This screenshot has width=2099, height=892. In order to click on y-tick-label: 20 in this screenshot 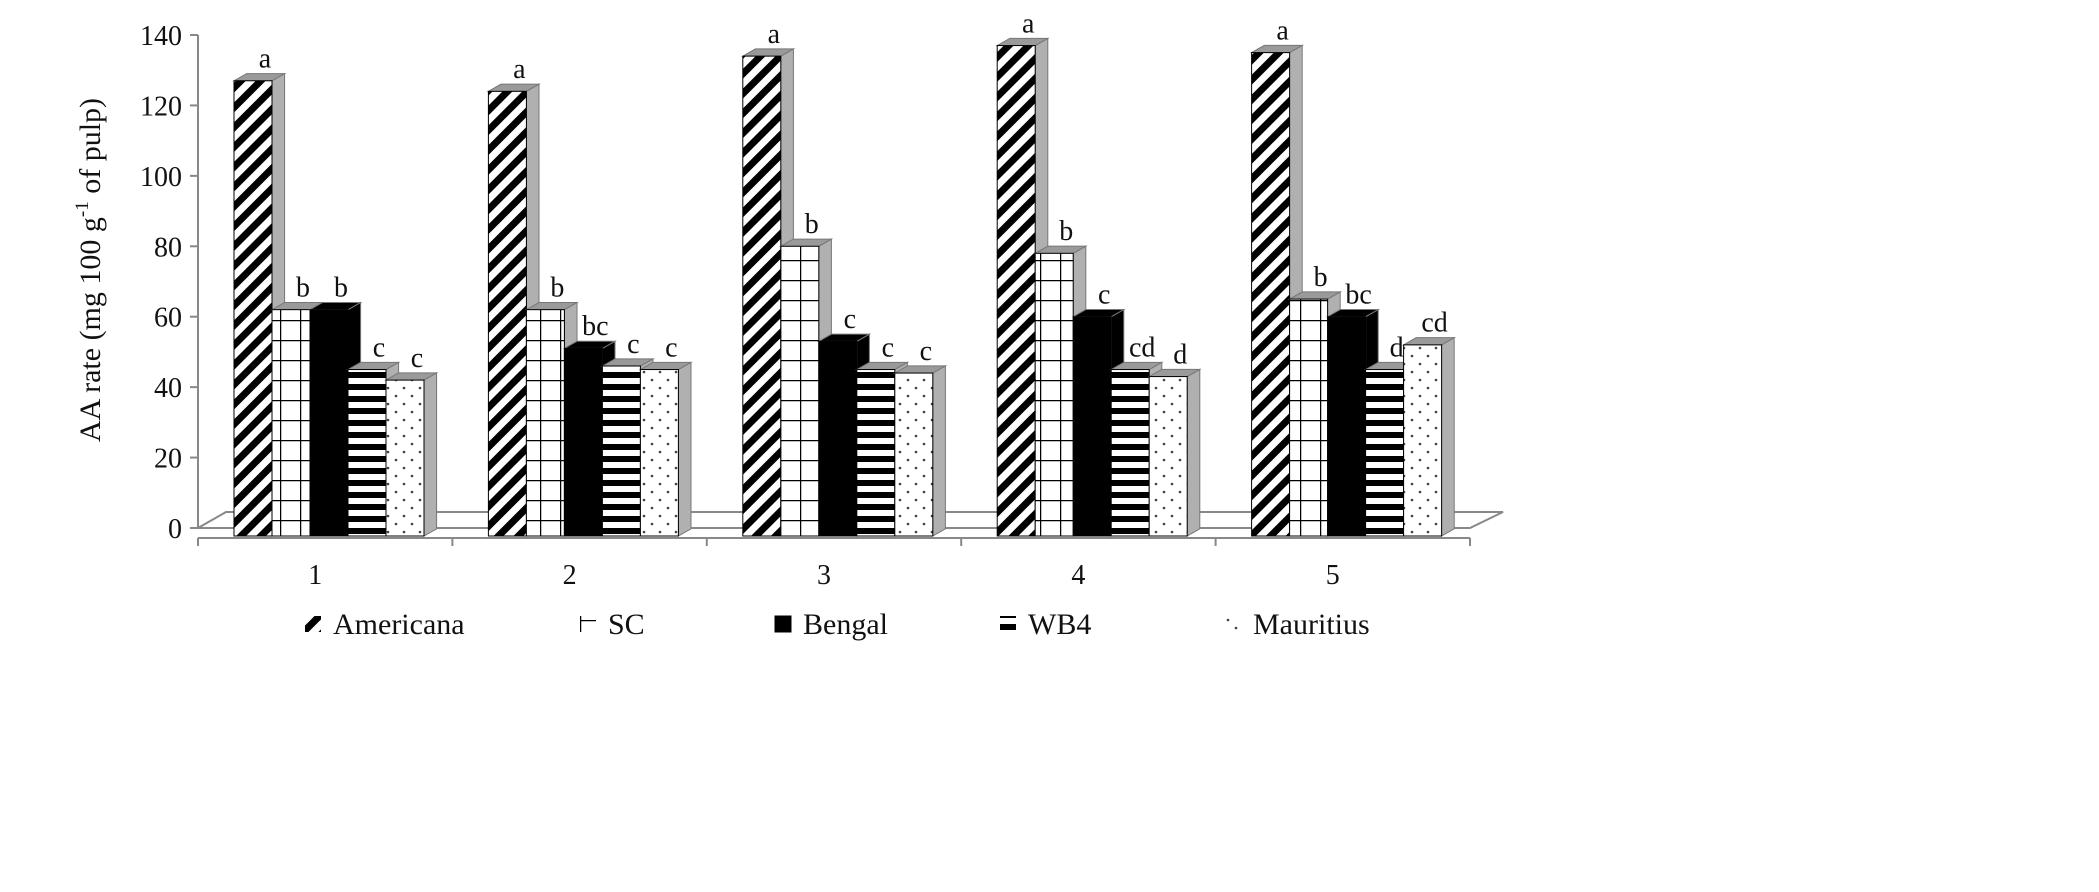, I will do `click(168, 459)`.